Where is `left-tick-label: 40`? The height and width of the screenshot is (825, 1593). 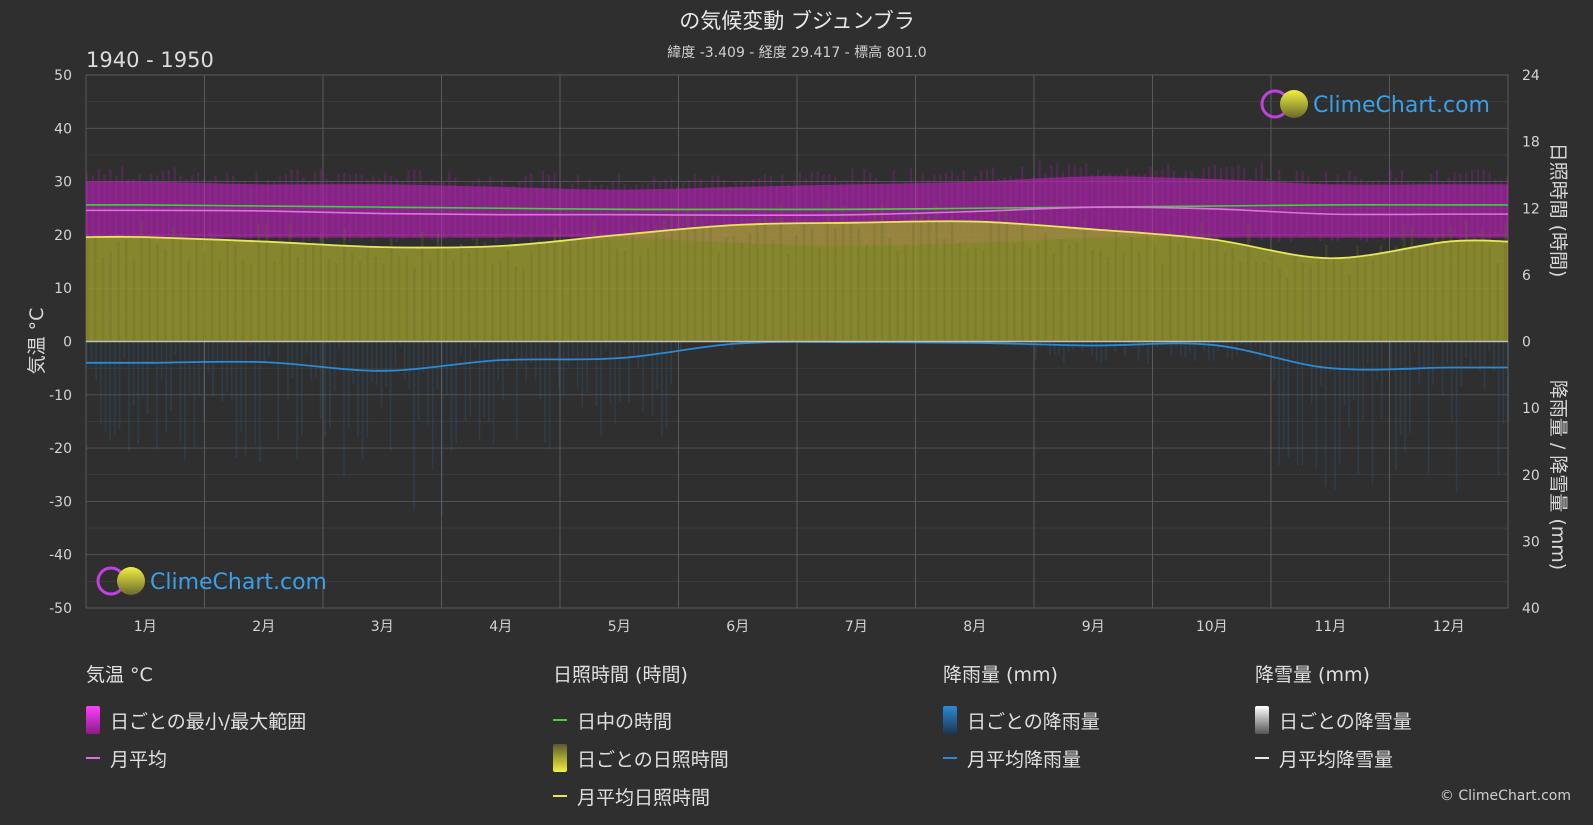 left-tick-label: 40 is located at coordinates (63, 129).